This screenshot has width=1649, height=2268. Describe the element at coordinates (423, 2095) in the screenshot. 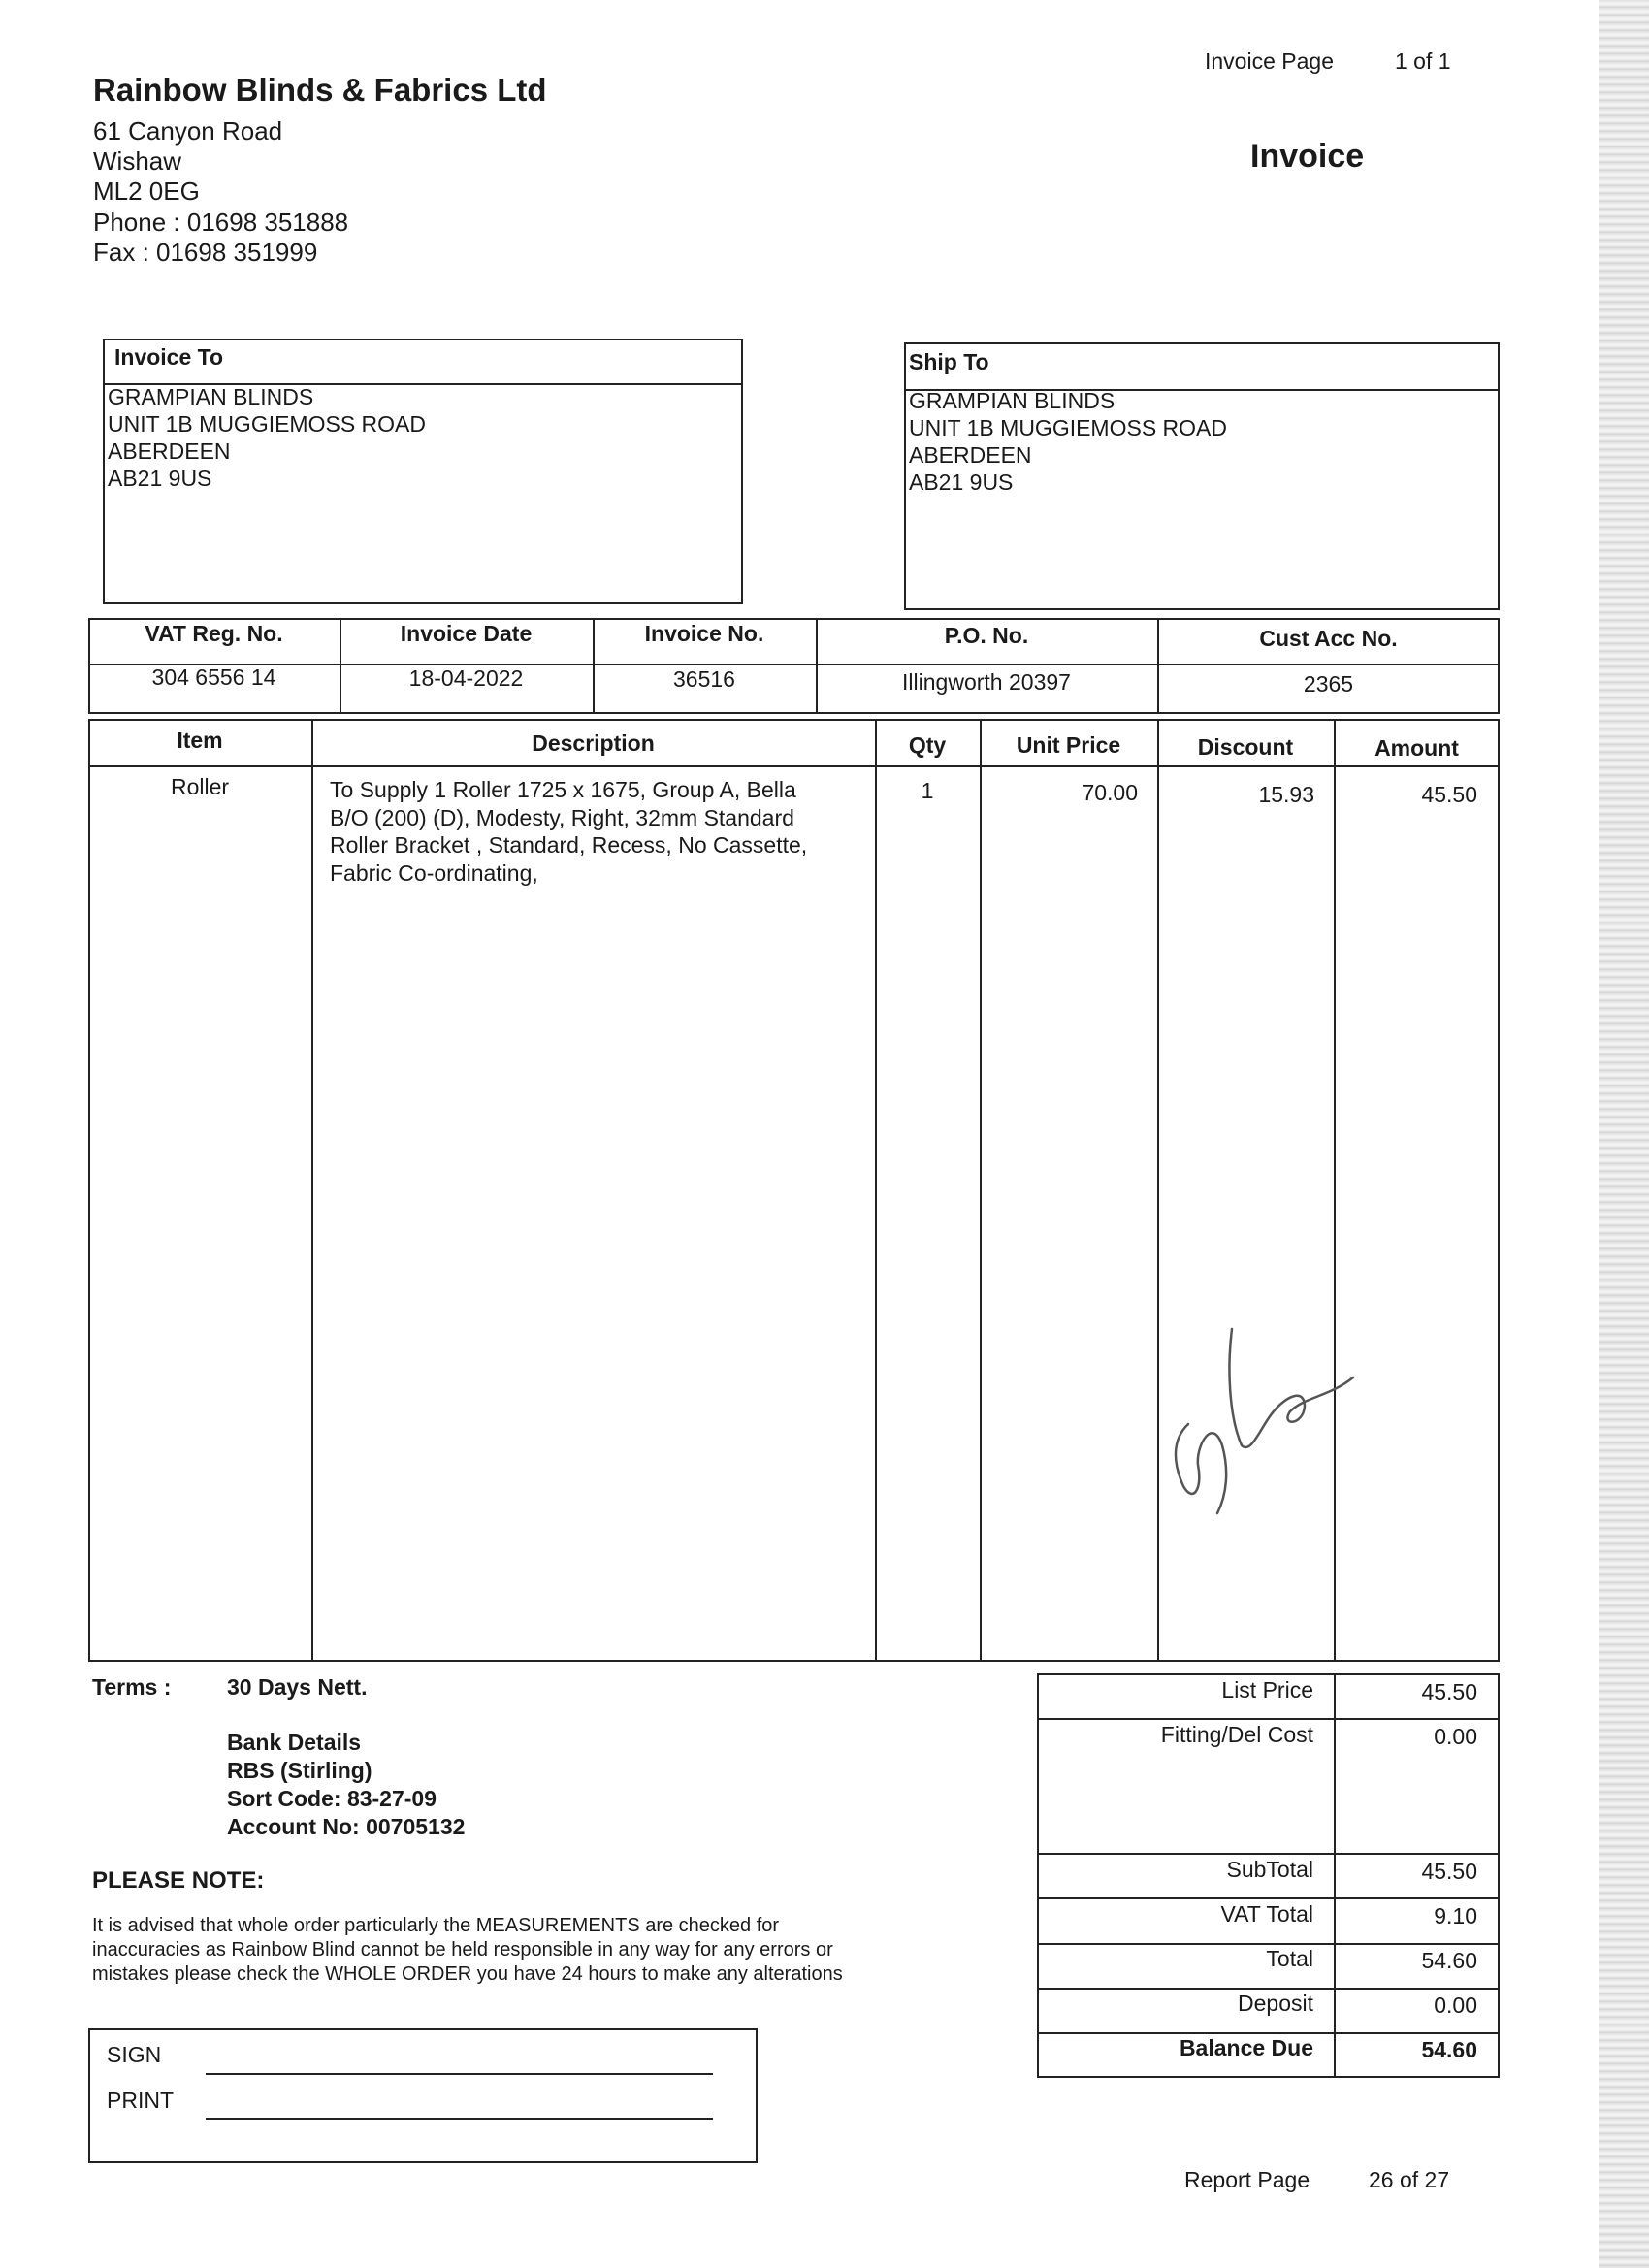

I see `sign-box` at that location.